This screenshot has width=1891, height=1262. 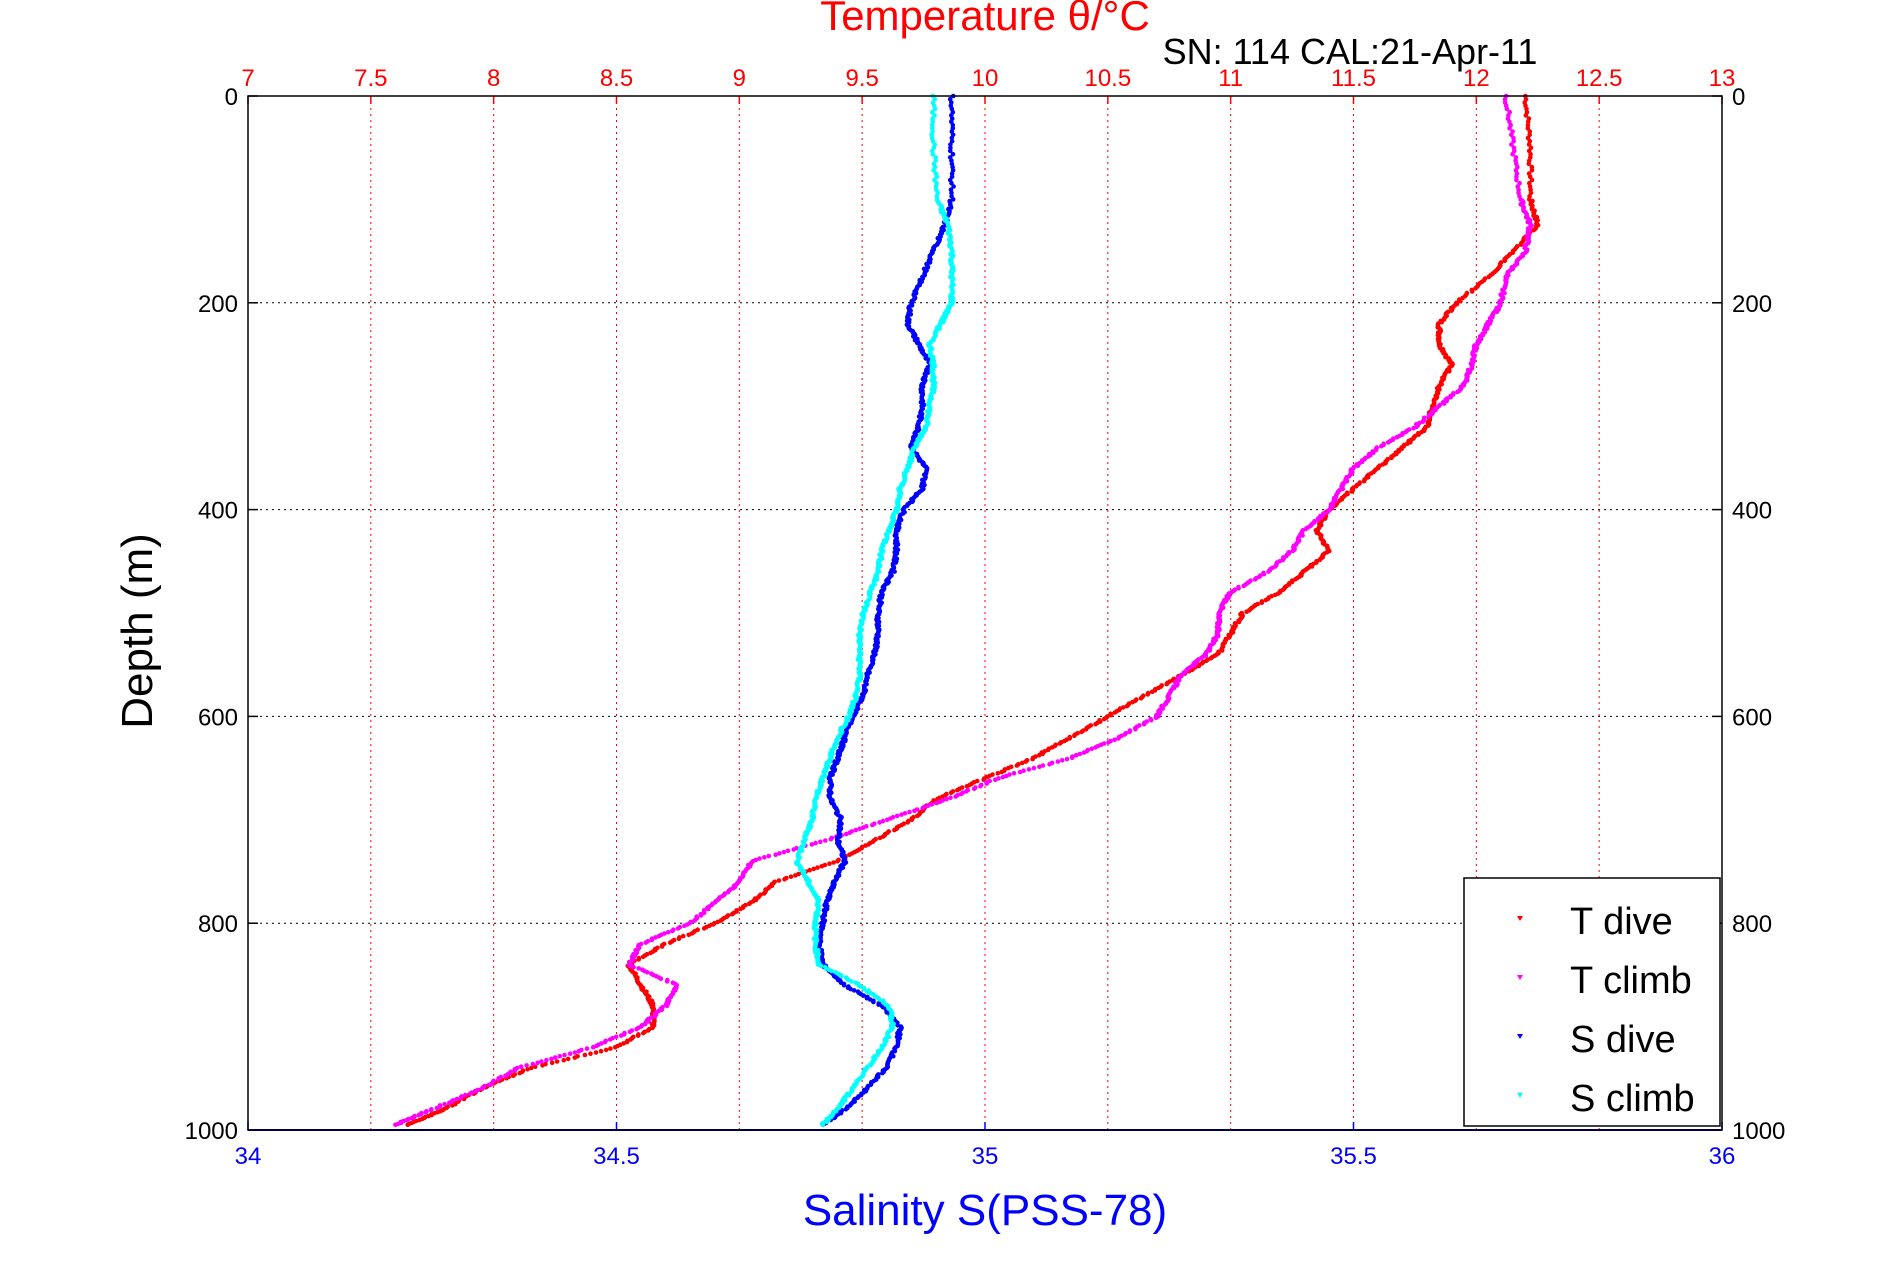 I want to click on top-tick-label: 11, so click(x=1230, y=78).